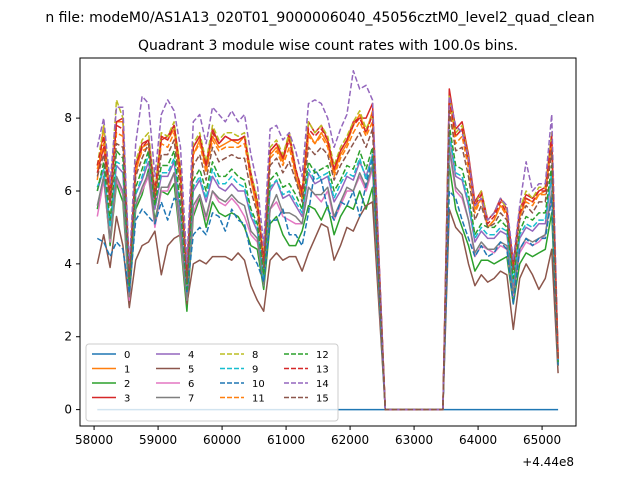 The height and width of the screenshot is (484, 640). Describe the element at coordinates (414, 440) in the screenshot. I see `x-tick-label: 63000` at that location.